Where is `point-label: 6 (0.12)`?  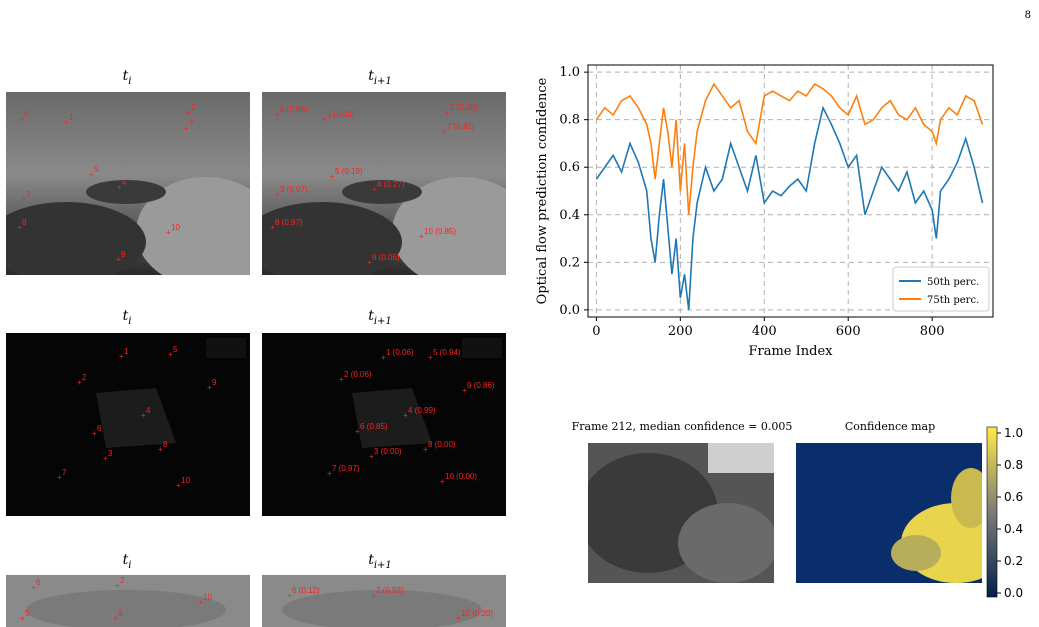
point-label: 6 (0.12) is located at coordinates (306, 590).